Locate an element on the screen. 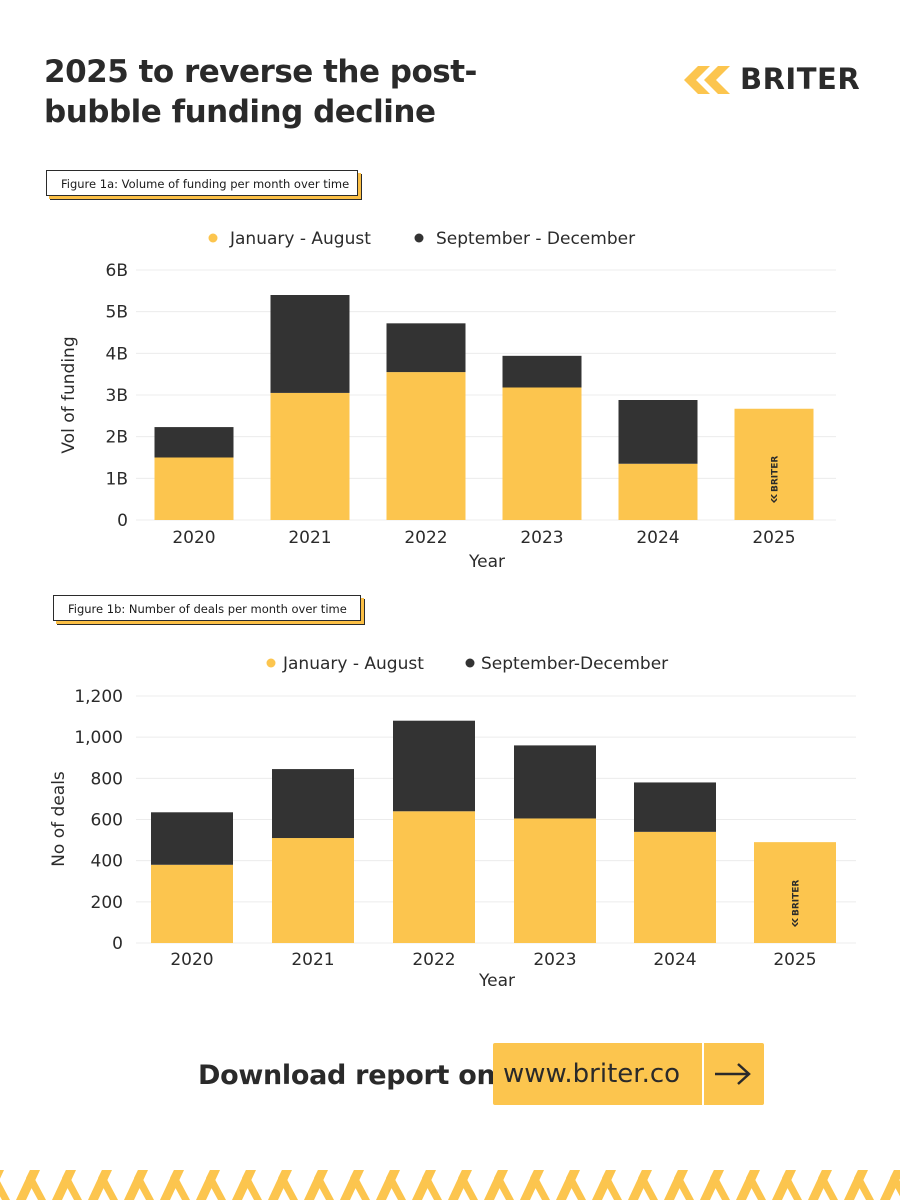  briter-chevron-icon is located at coordinates (707, 80).